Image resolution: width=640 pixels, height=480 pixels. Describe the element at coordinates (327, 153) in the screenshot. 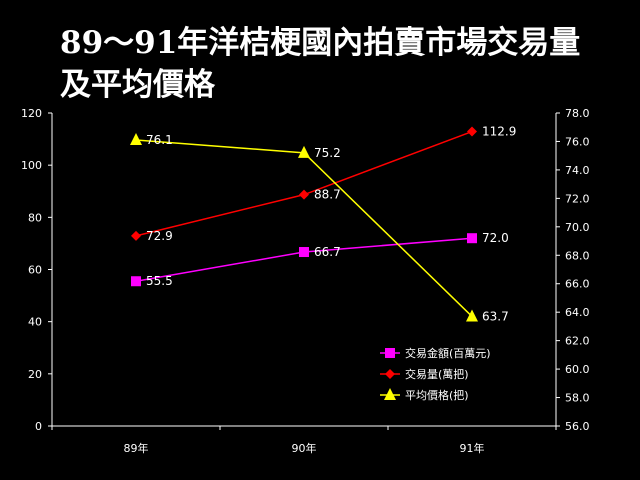

I see `data-label: 75.2` at that location.